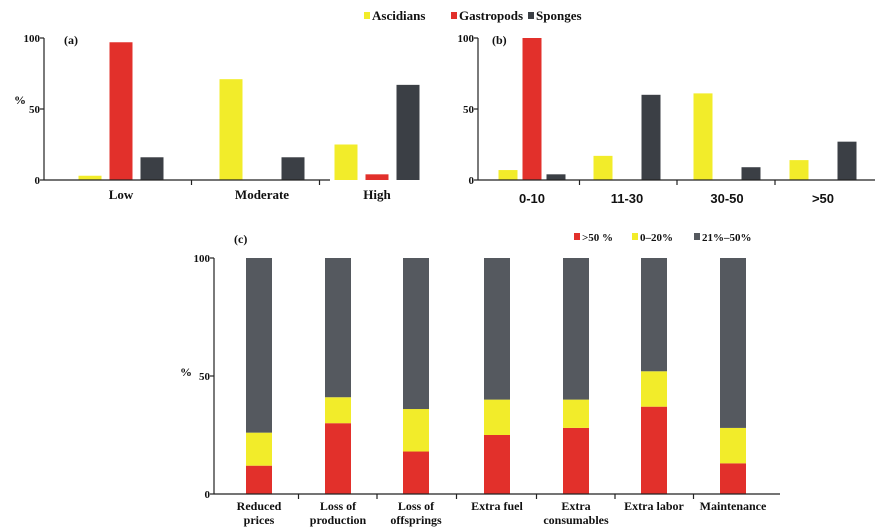 This screenshot has width=885, height=529. I want to click on panel-a-ytick-label-100: 100, so click(32, 39).